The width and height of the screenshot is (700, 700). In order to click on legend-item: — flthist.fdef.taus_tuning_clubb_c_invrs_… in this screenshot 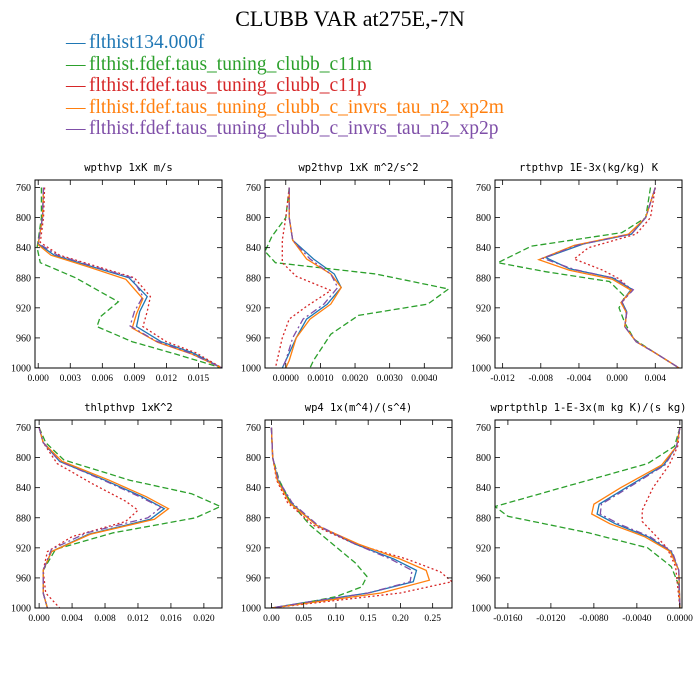, I will do `click(285, 108)`.